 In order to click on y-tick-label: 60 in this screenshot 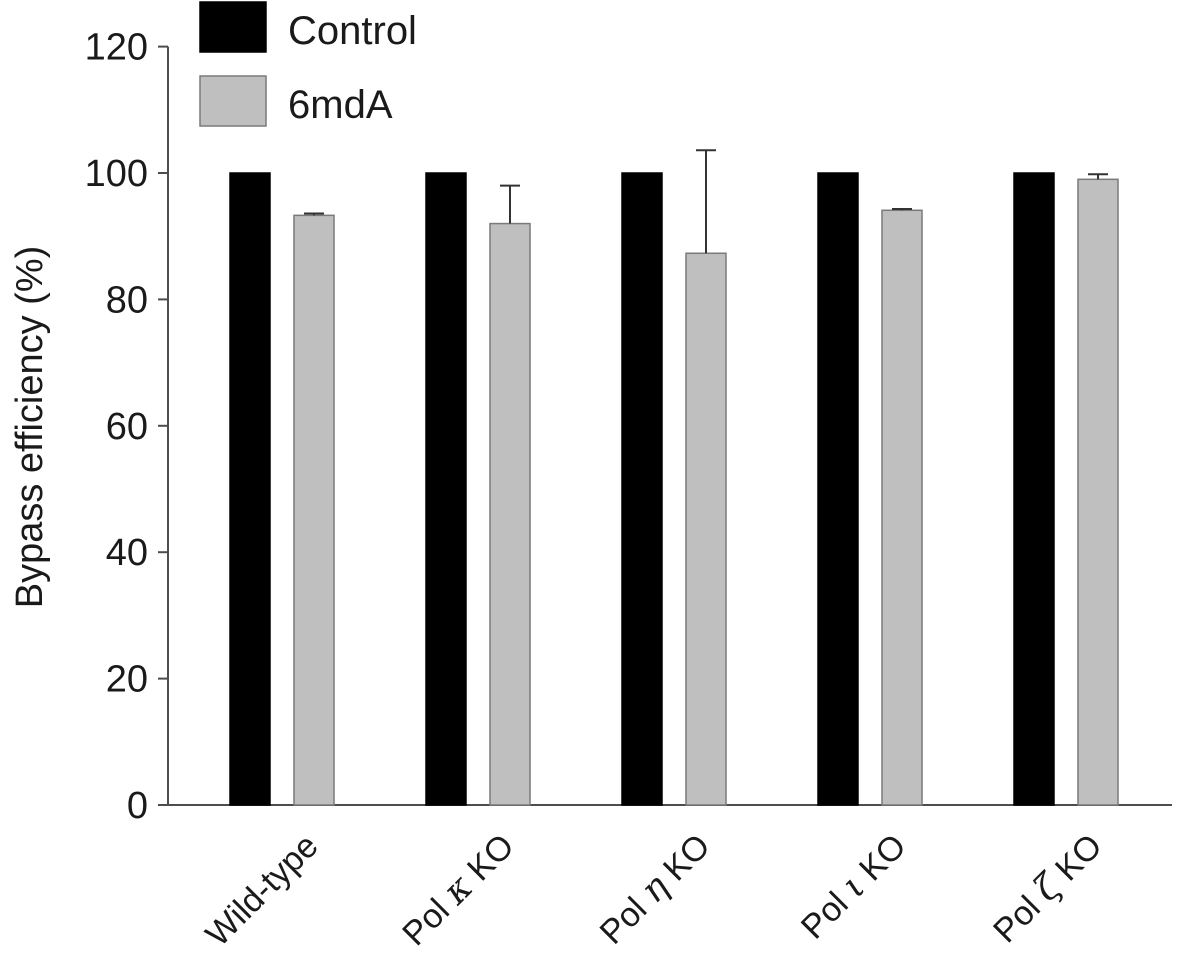, I will do `click(127, 427)`.